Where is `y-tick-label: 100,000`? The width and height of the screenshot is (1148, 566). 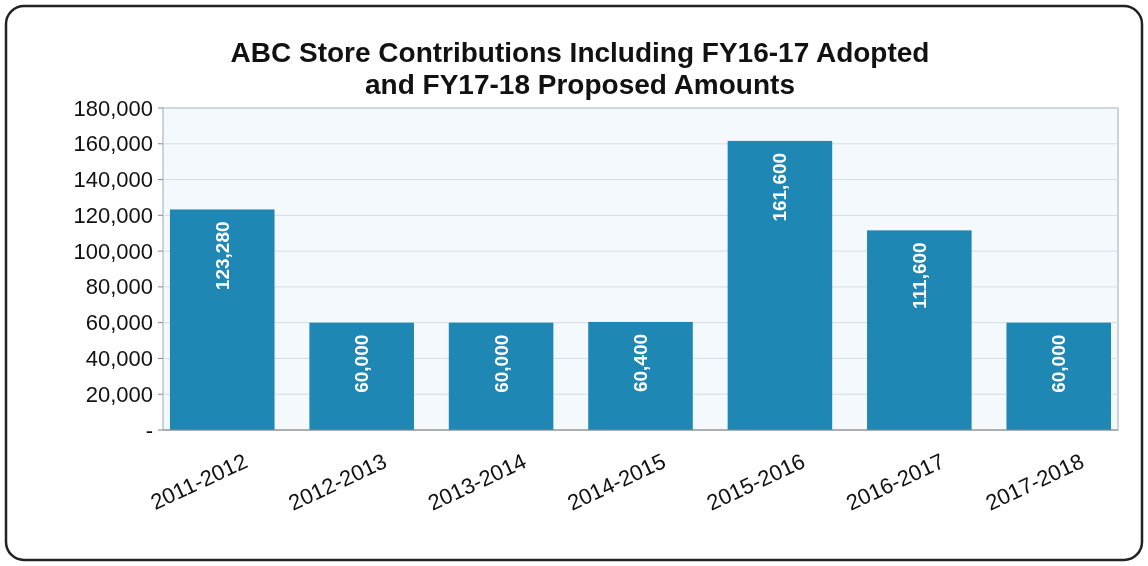 y-tick-label: 100,000 is located at coordinates (113, 251).